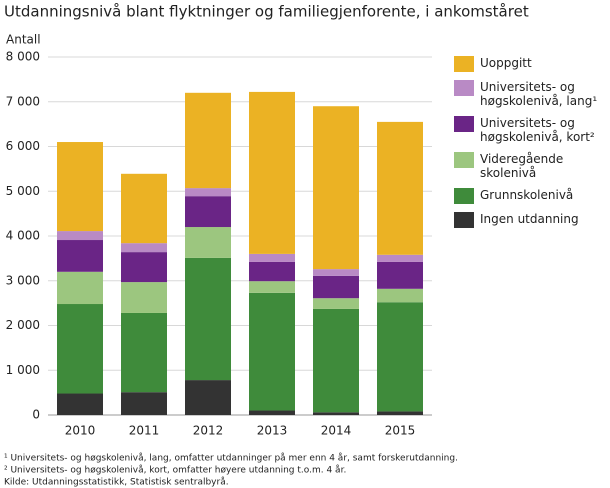  What do you see at coordinates (36, 415) in the screenshot?
I see `y-tick-label: 0` at bounding box center [36, 415].